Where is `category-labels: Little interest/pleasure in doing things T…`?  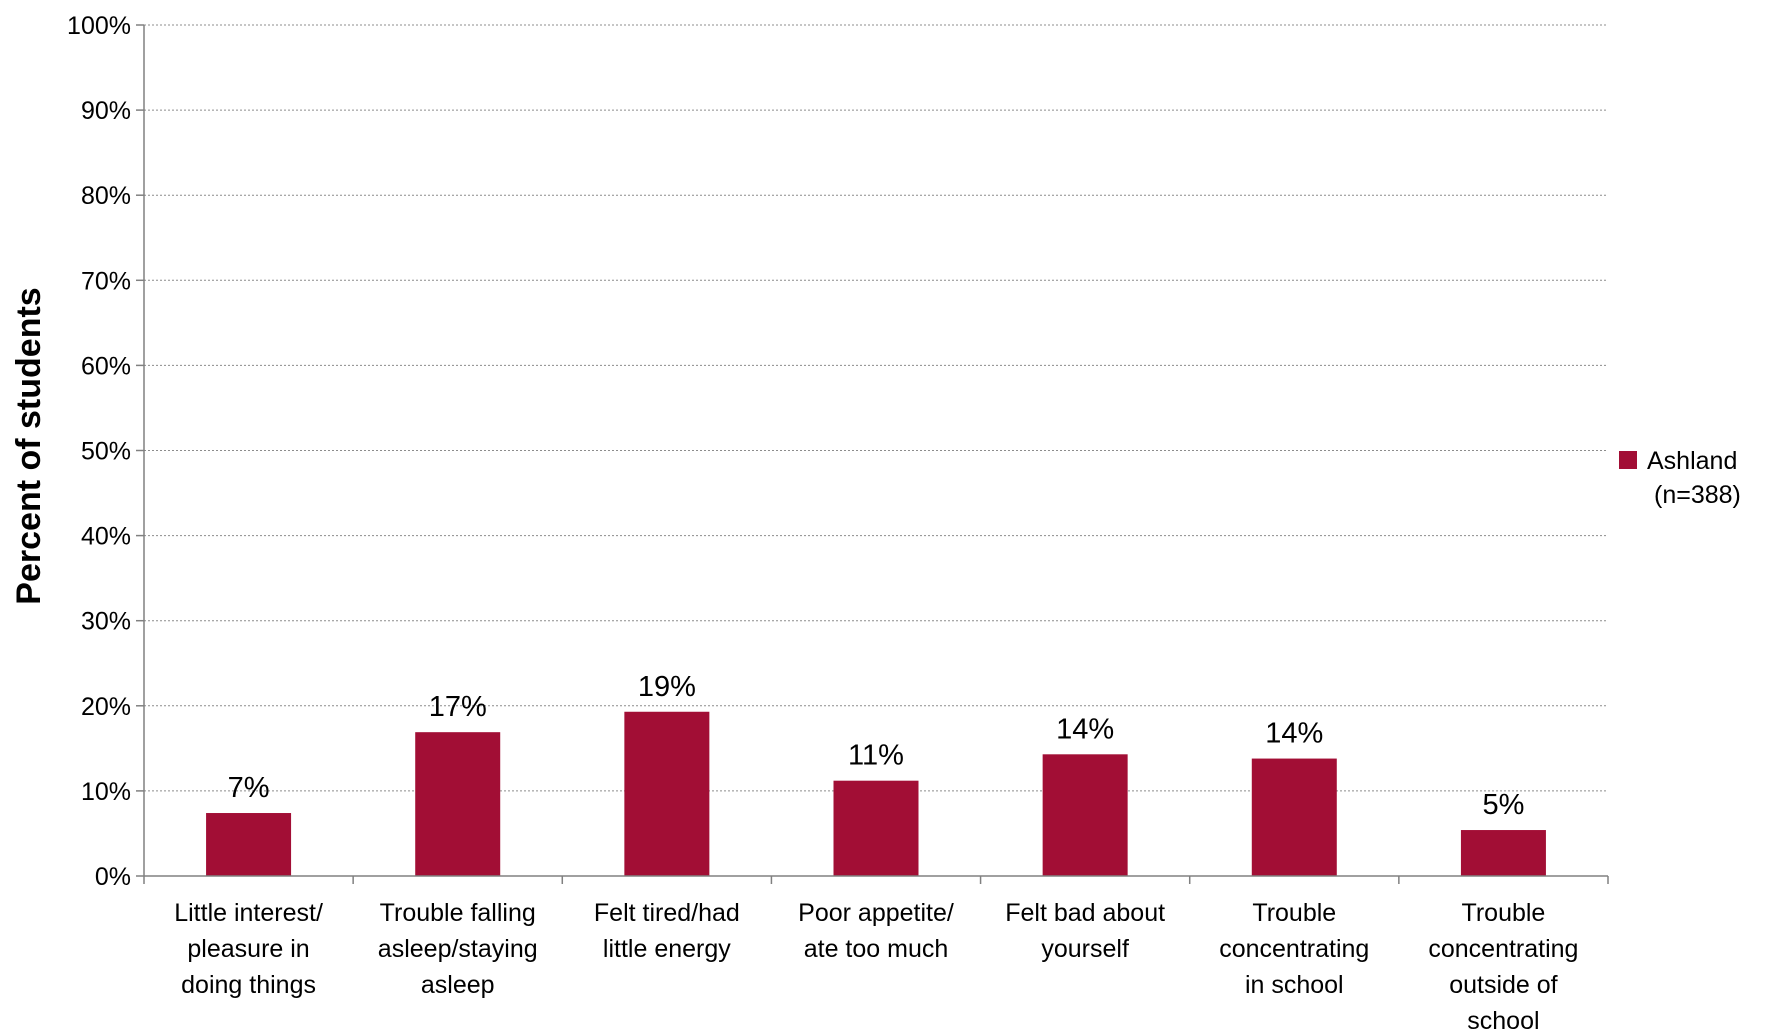
category-labels: Little interest/pleasure in doing things T… is located at coordinates (876, 965).